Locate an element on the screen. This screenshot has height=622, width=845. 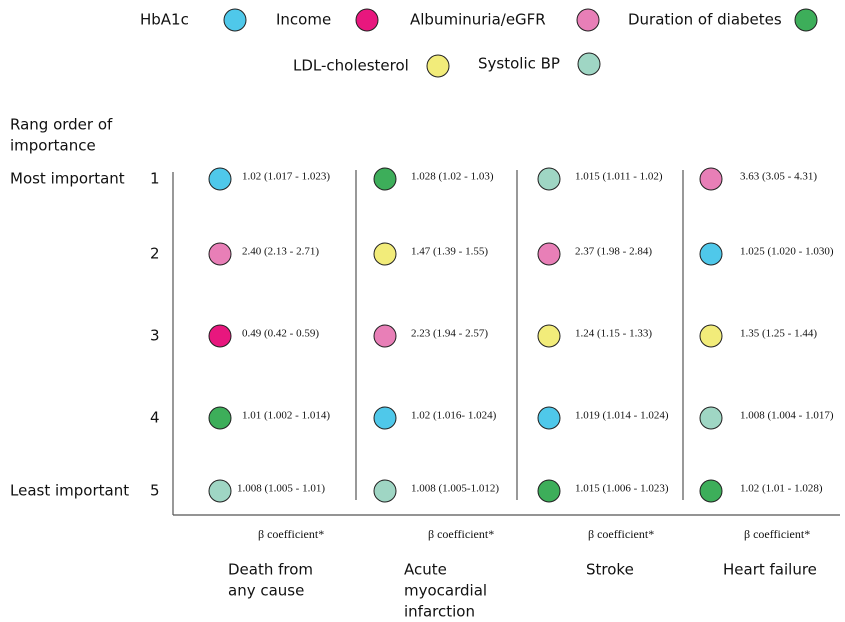
rank-label: Most important is located at coordinates (67, 179).